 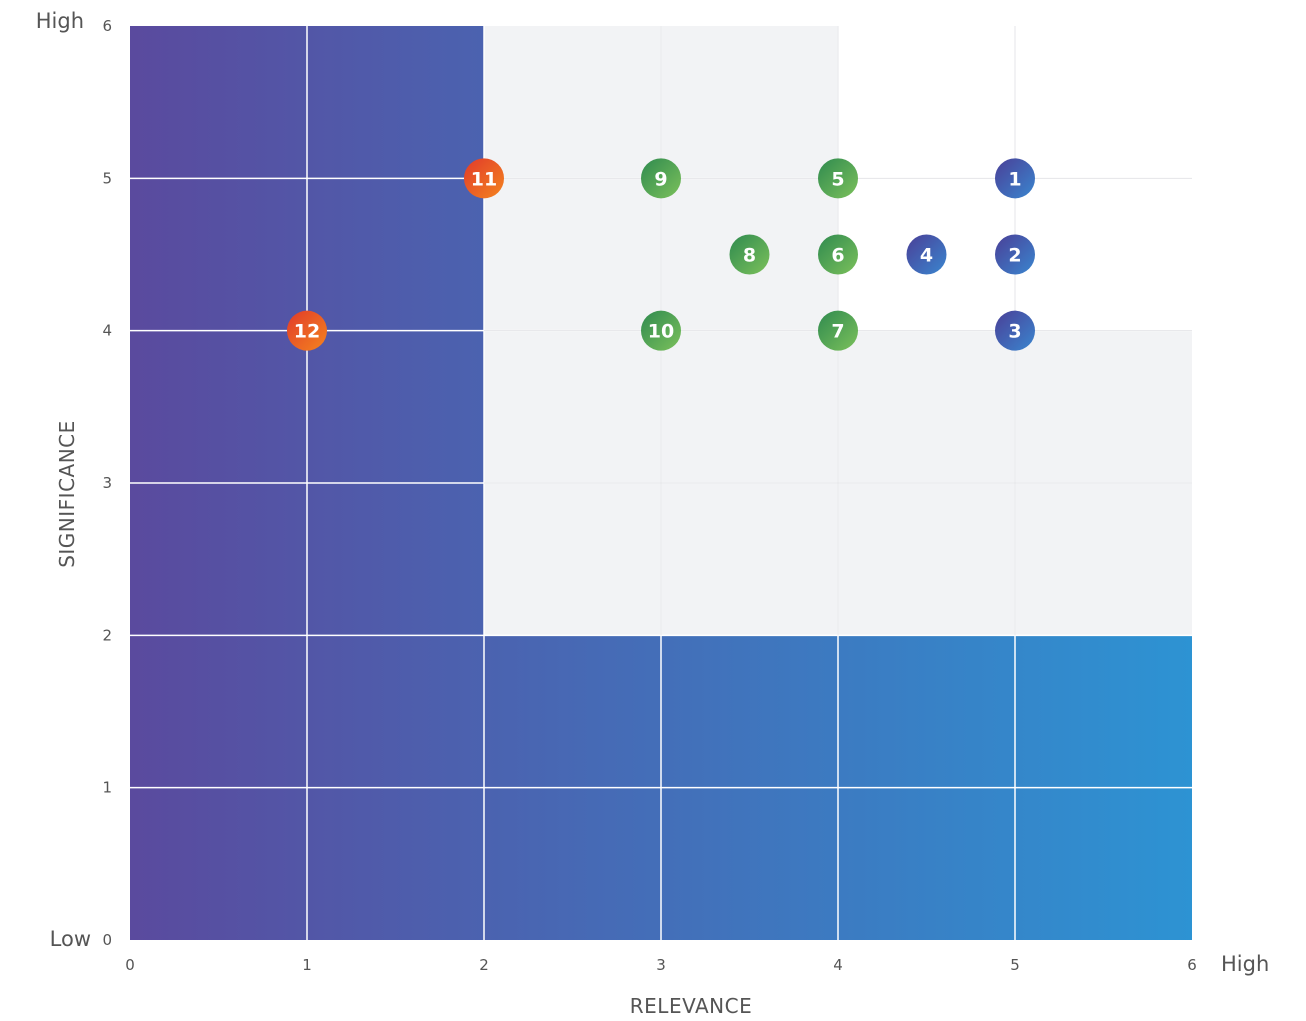 I want to click on data-point-label: 12, so click(x=307, y=332).